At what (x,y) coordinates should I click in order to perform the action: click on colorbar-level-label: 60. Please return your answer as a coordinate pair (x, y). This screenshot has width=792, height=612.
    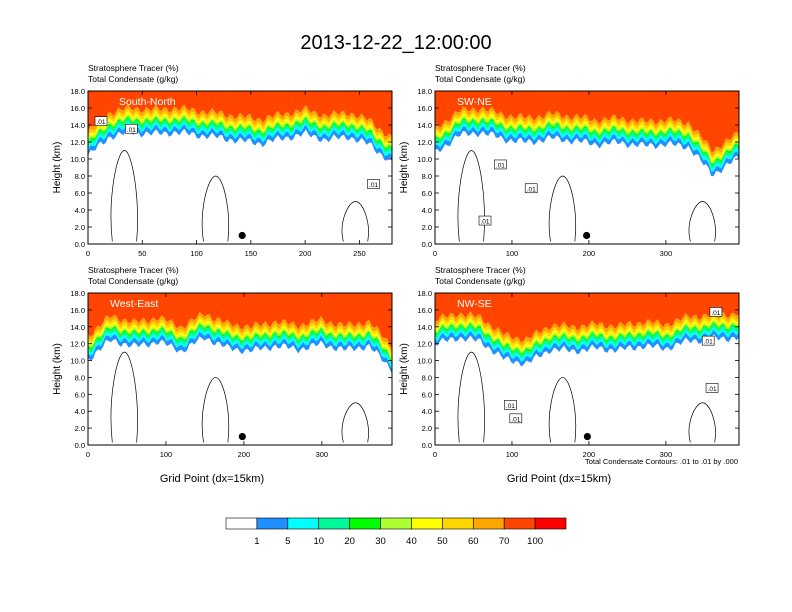
    Looking at the image, I should click on (473, 541).